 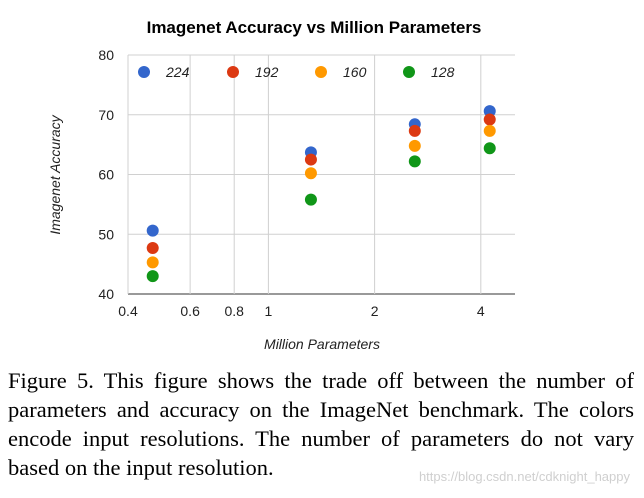 I want to click on legend-label: 160, so click(x=355, y=72).